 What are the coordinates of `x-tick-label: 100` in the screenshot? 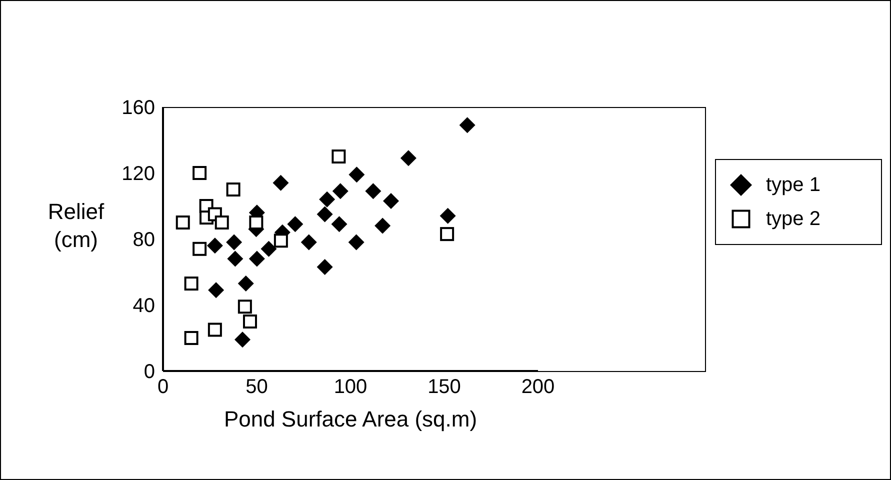 It's located at (351, 387).